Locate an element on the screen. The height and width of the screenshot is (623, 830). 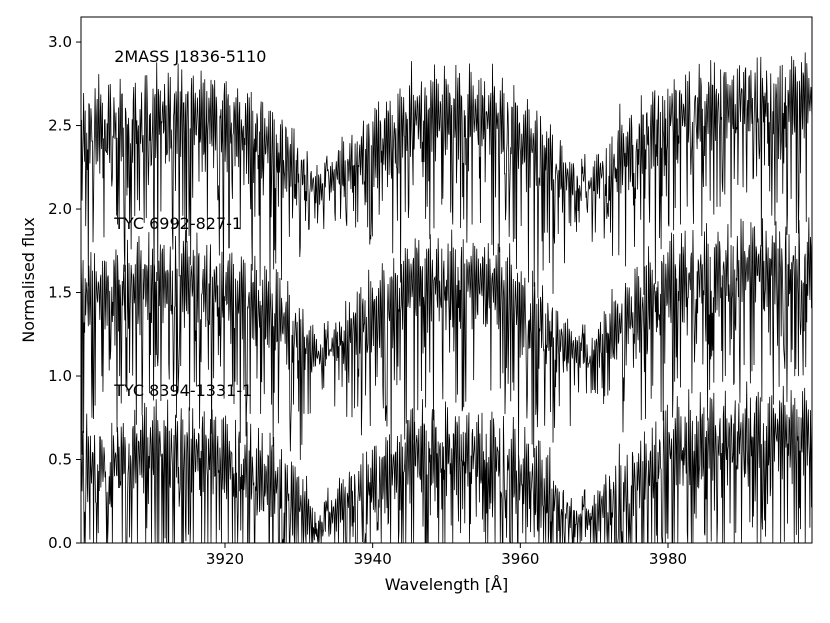
x-tick-label: 3960 is located at coordinates (520, 559).